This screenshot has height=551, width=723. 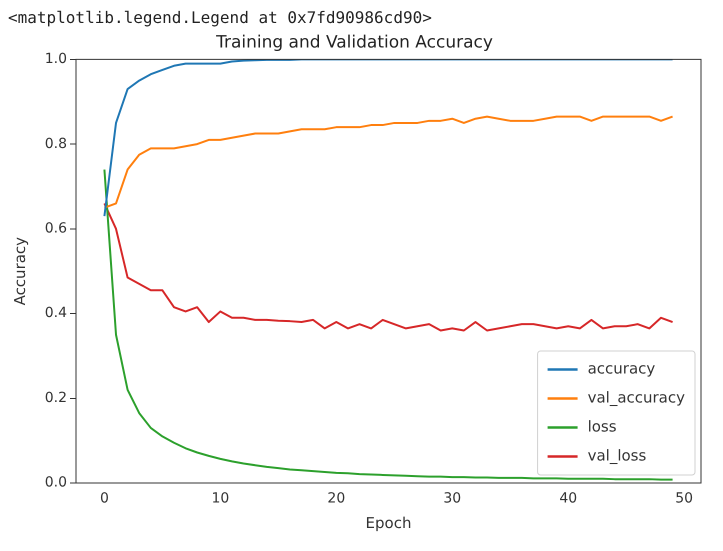 I want to click on text: <matplotlib.legend.Legend at 0x7fd90986cd90>, so click(x=220, y=17).